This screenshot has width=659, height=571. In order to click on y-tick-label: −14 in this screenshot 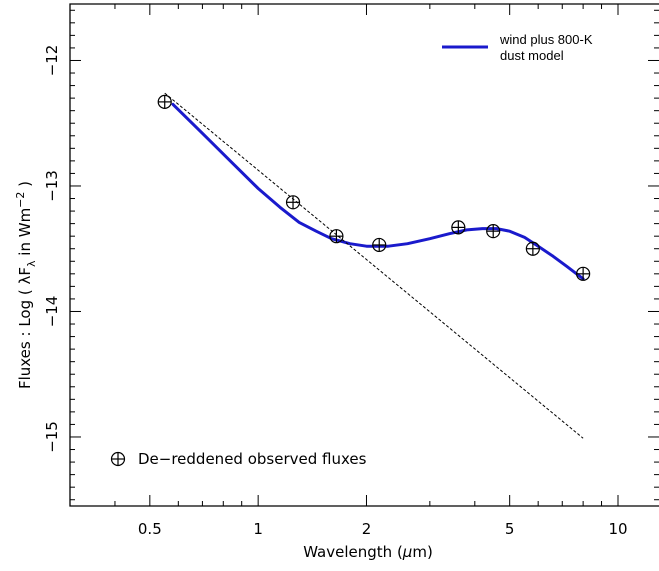, I will do `click(52, 312)`.